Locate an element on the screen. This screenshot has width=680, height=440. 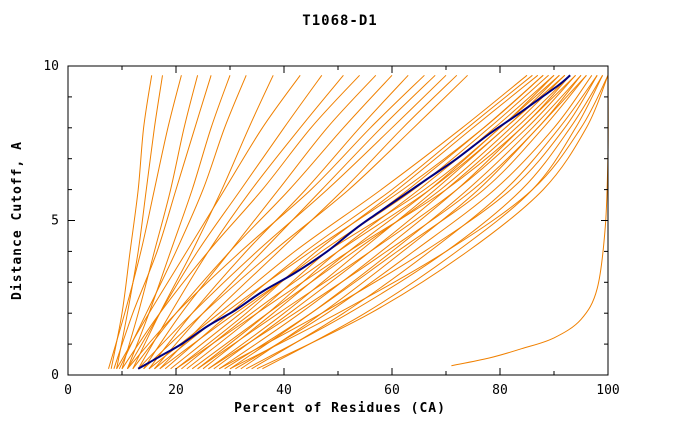
y-tick-label: 10 is located at coordinates (51, 66).